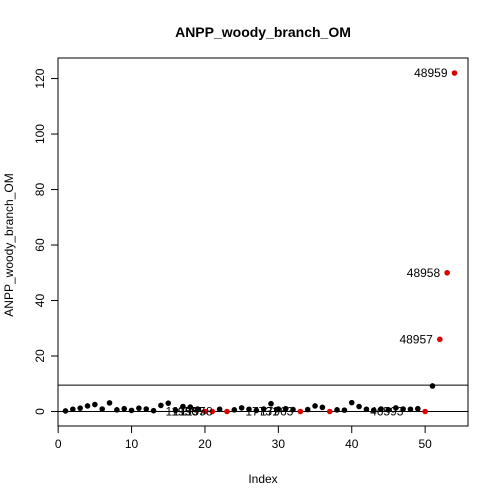 The height and width of the screenshot is (500, 500). I want to click on point-annotation: 48959, so click(431, 73).